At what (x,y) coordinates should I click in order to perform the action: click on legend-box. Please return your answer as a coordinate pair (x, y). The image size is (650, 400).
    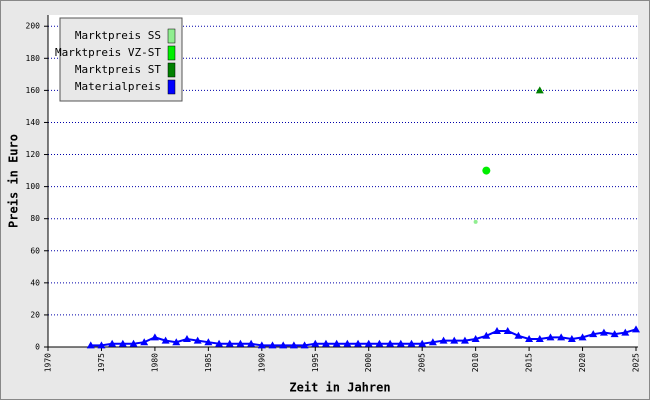
    Looking at the image, I should click on (121, 59).